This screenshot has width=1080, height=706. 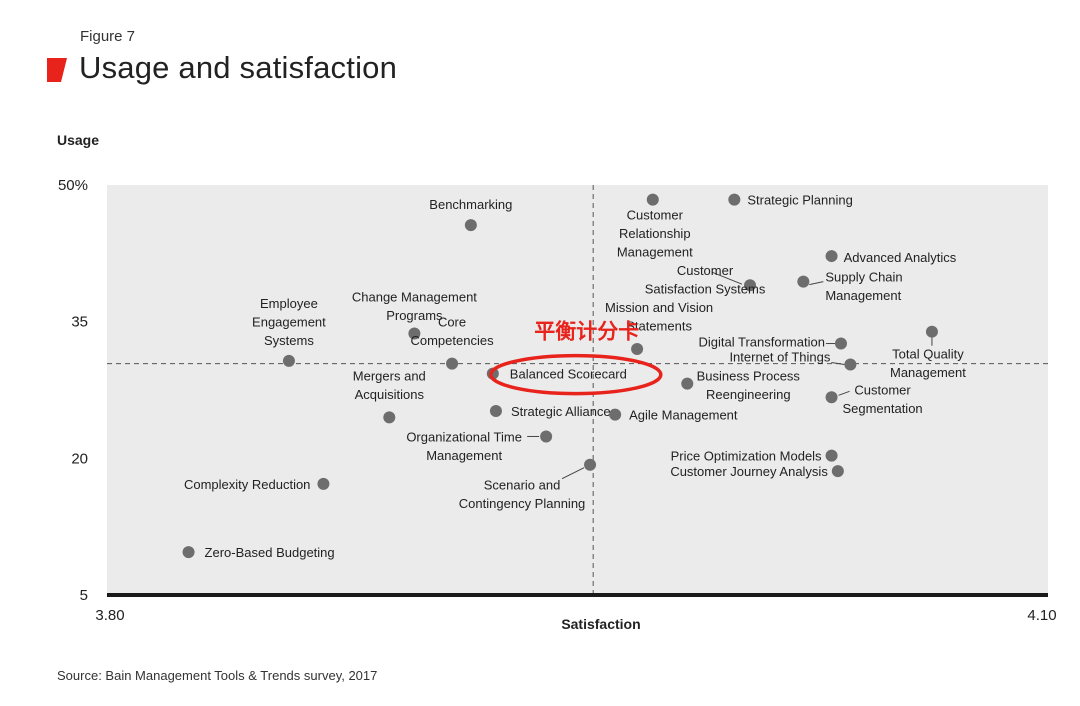 I want to click on point-label: Strategic Planning, so click(x=800, y=200).